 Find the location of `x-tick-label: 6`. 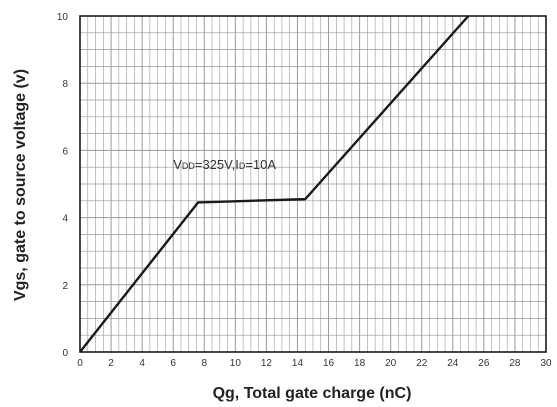

x-tick-label: 6 is located at coordinates (173, 363).